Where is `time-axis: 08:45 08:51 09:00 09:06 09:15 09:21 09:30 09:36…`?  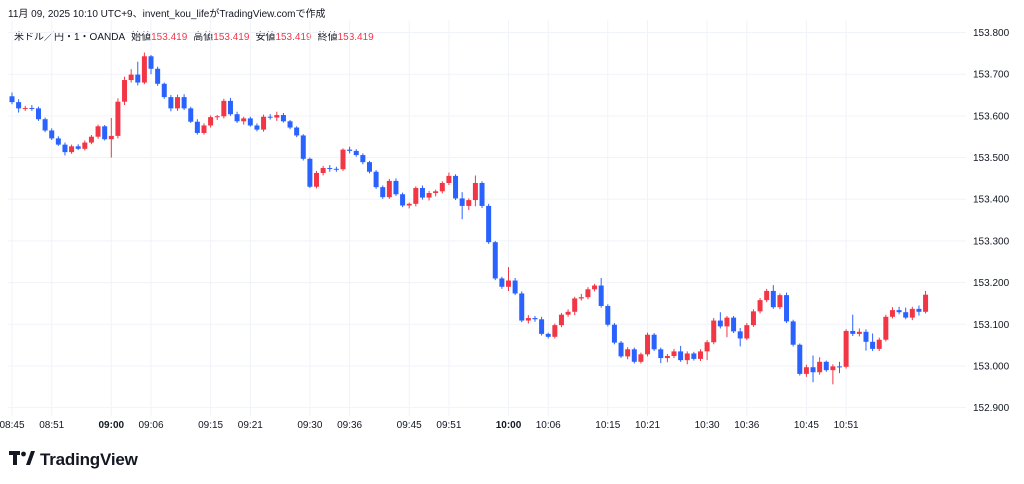 time-axis: 08:45 08:51 09:00 09:06 09:15 09:21 09:30 09:36… is located at coordinates (429, 425).